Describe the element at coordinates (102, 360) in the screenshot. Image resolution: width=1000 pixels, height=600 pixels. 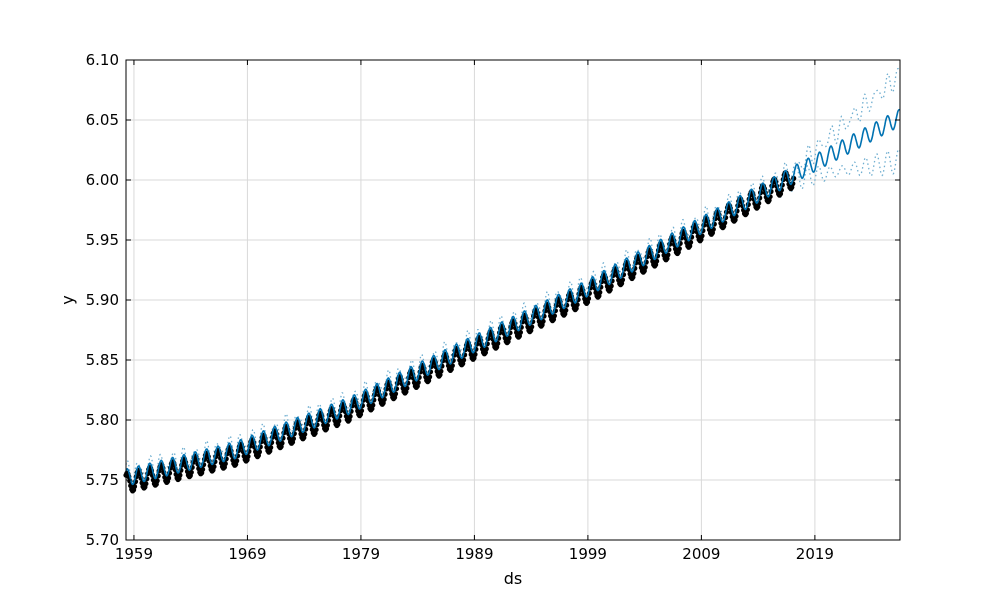
I see `y-tick-label: 5.85` at that location.